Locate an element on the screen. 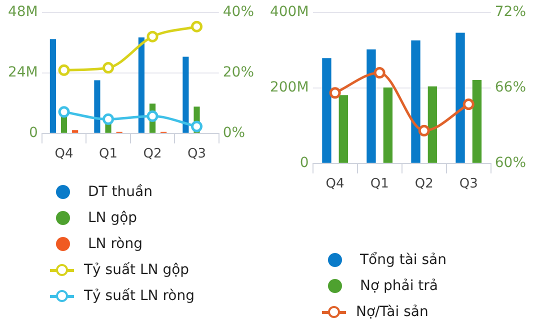 The image size is (534, 320). legend-label: DT thuần is located at coordinates (120, 192).